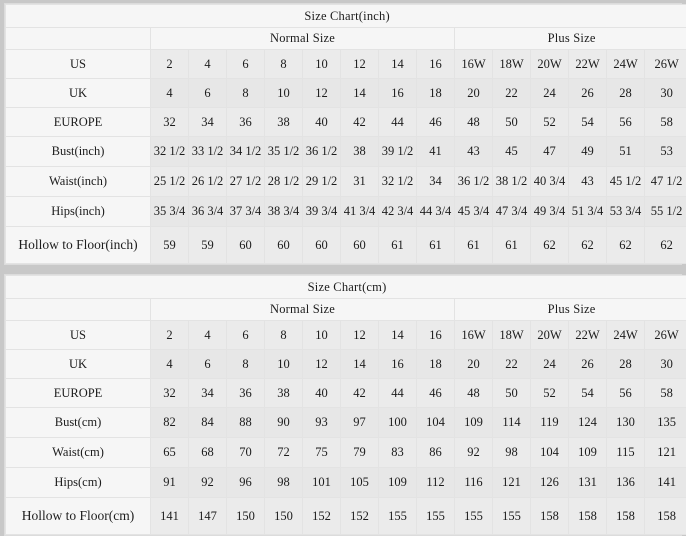 This screenshot has width=686, height=536. Describe the element at coordinates (398, 516) in the screenshot. I see `cell: 155` at that location.